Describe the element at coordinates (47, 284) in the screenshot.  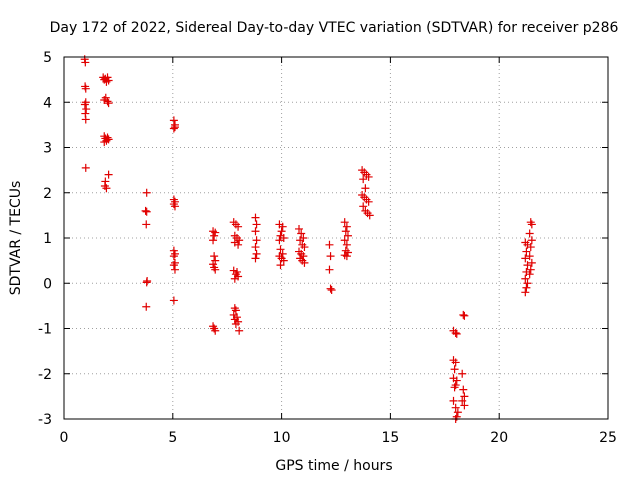
I see `y-tick-label: 0` at that location.